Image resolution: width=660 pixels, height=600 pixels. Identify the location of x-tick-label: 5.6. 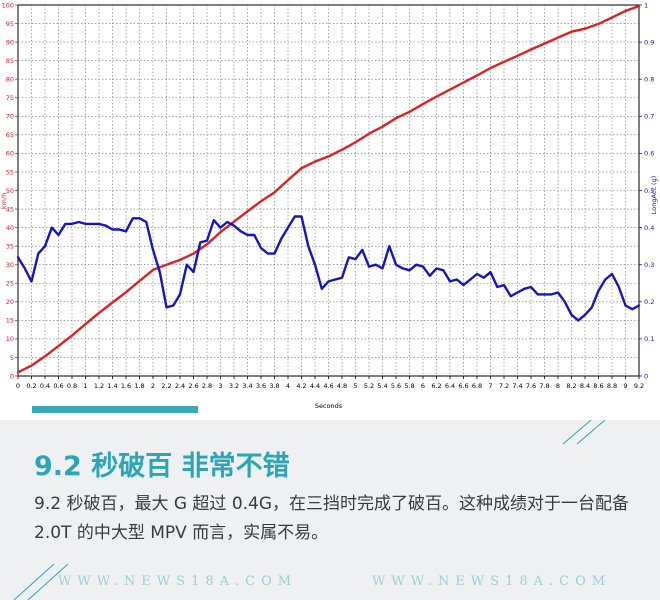
(396, 386).